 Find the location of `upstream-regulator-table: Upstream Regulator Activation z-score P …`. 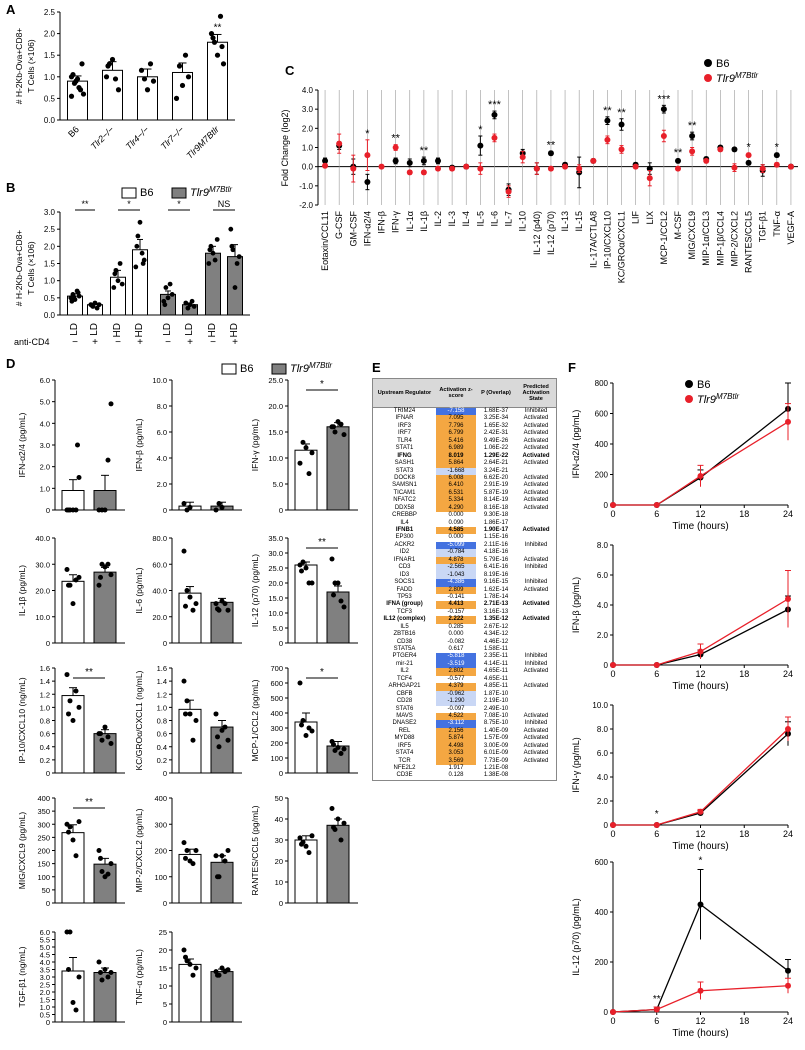

upstream-regulator-table: Upstream Regulator Activation z-score P … is located at coordinates (464, 579).